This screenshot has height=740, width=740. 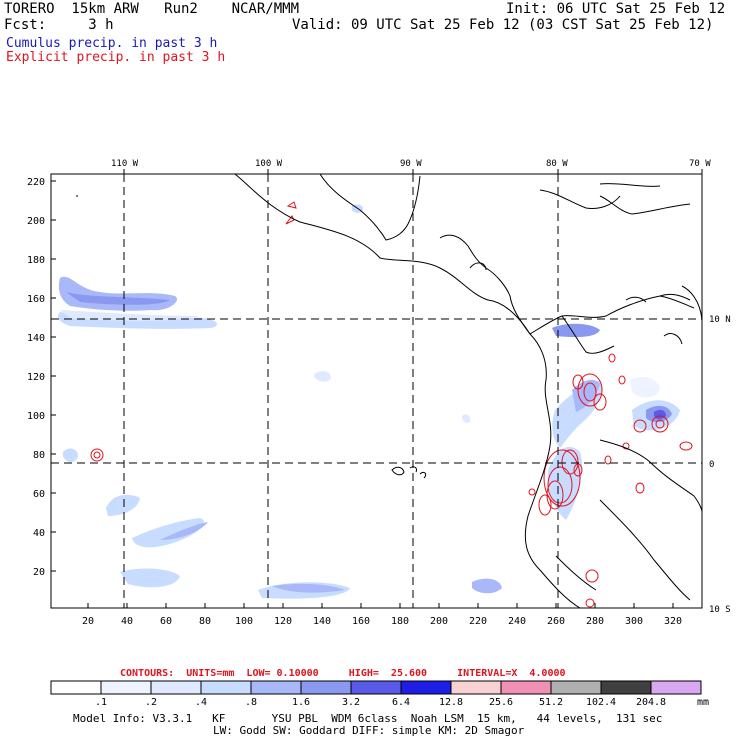 I want to click on y-tick: 140, so click(x=36, y=338).